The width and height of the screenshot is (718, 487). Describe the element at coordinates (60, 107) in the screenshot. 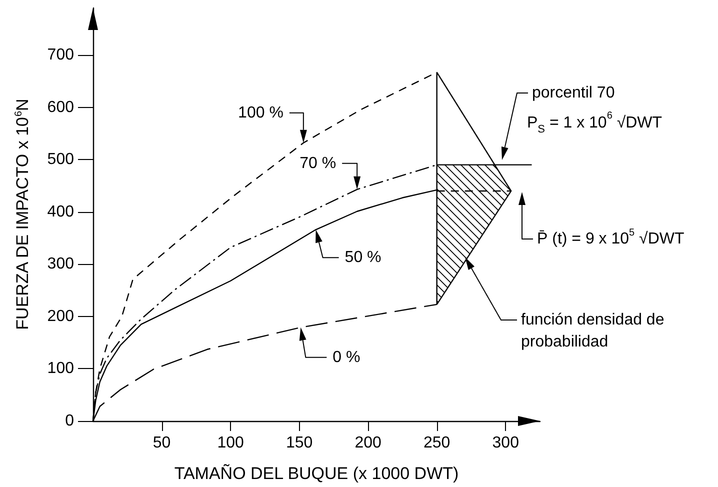

I see `y-tick-label: 600` at that location.